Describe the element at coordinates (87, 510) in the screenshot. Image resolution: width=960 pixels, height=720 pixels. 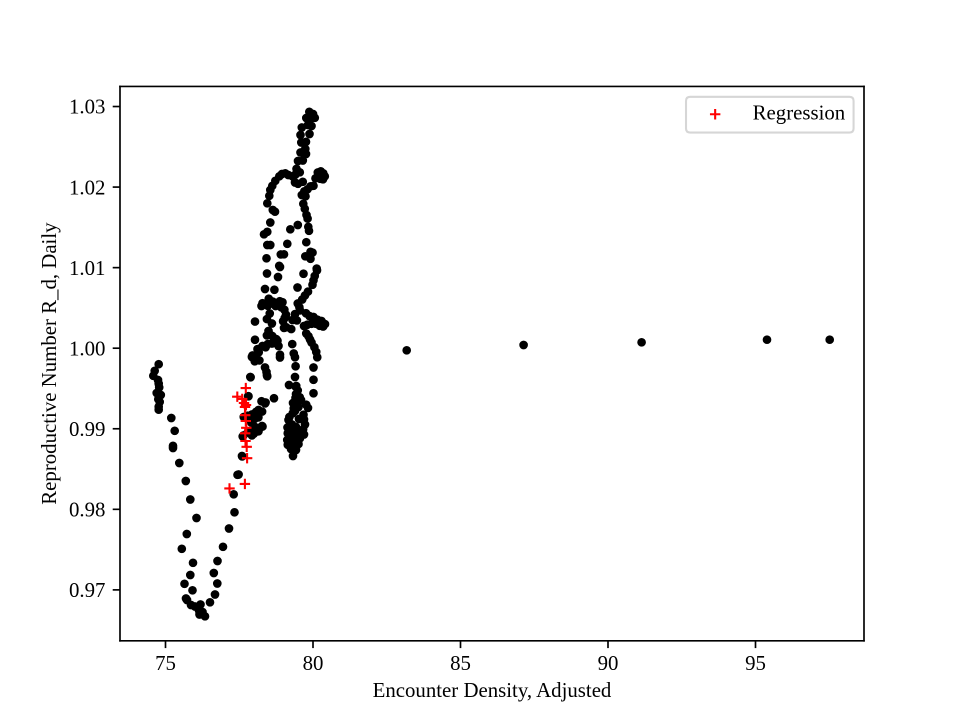
I see `svg-text: 0.98` at that location.